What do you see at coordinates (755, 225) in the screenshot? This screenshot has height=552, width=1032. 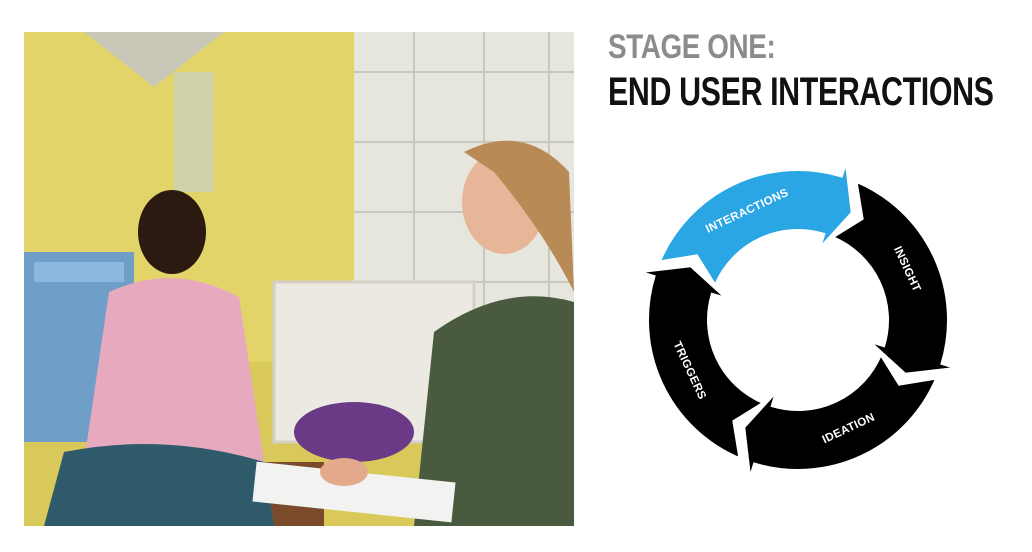 I see `cycle-segment-interactions` at bounding box center [755, 225].